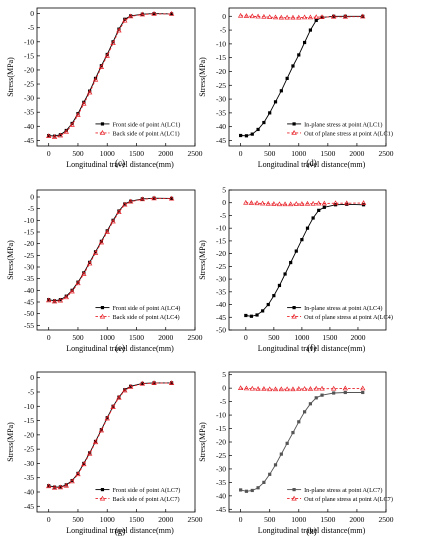  Describe the element at coordinates (386, 519) in the screenshot. I see `x-tick-label: 2500` at that location.